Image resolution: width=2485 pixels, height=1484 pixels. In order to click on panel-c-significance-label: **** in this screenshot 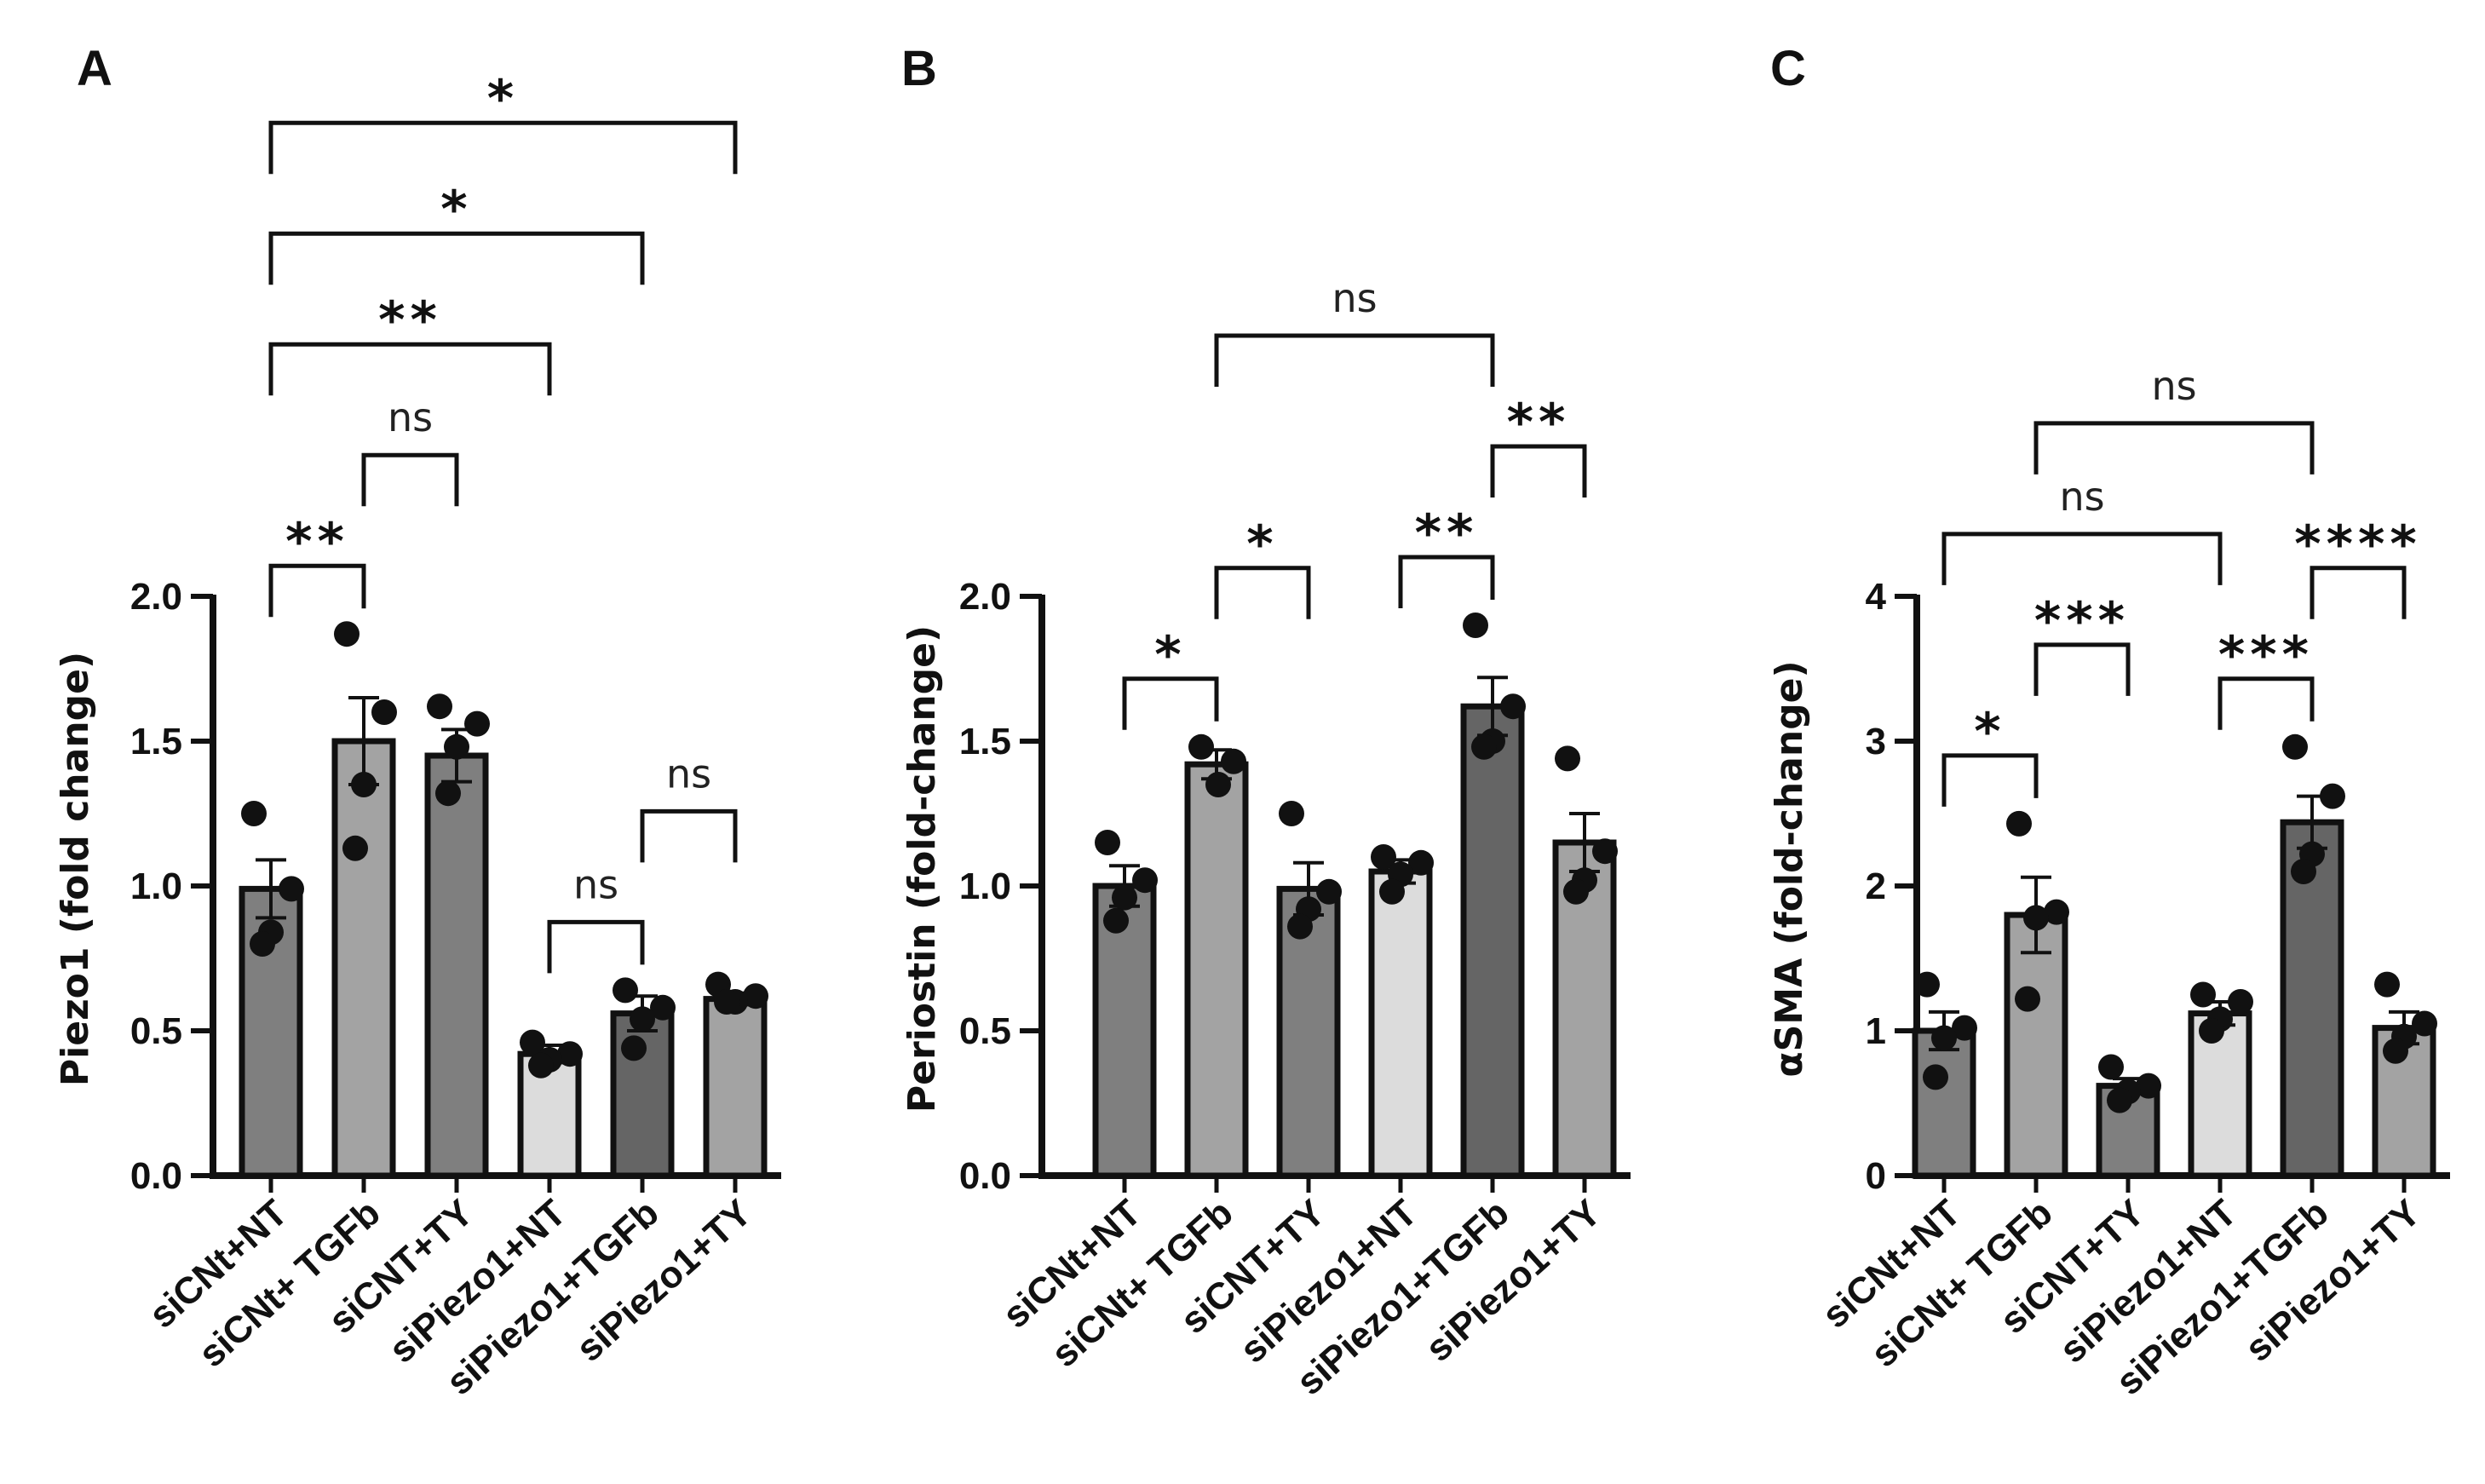, I will do `click(2358, 544)`.